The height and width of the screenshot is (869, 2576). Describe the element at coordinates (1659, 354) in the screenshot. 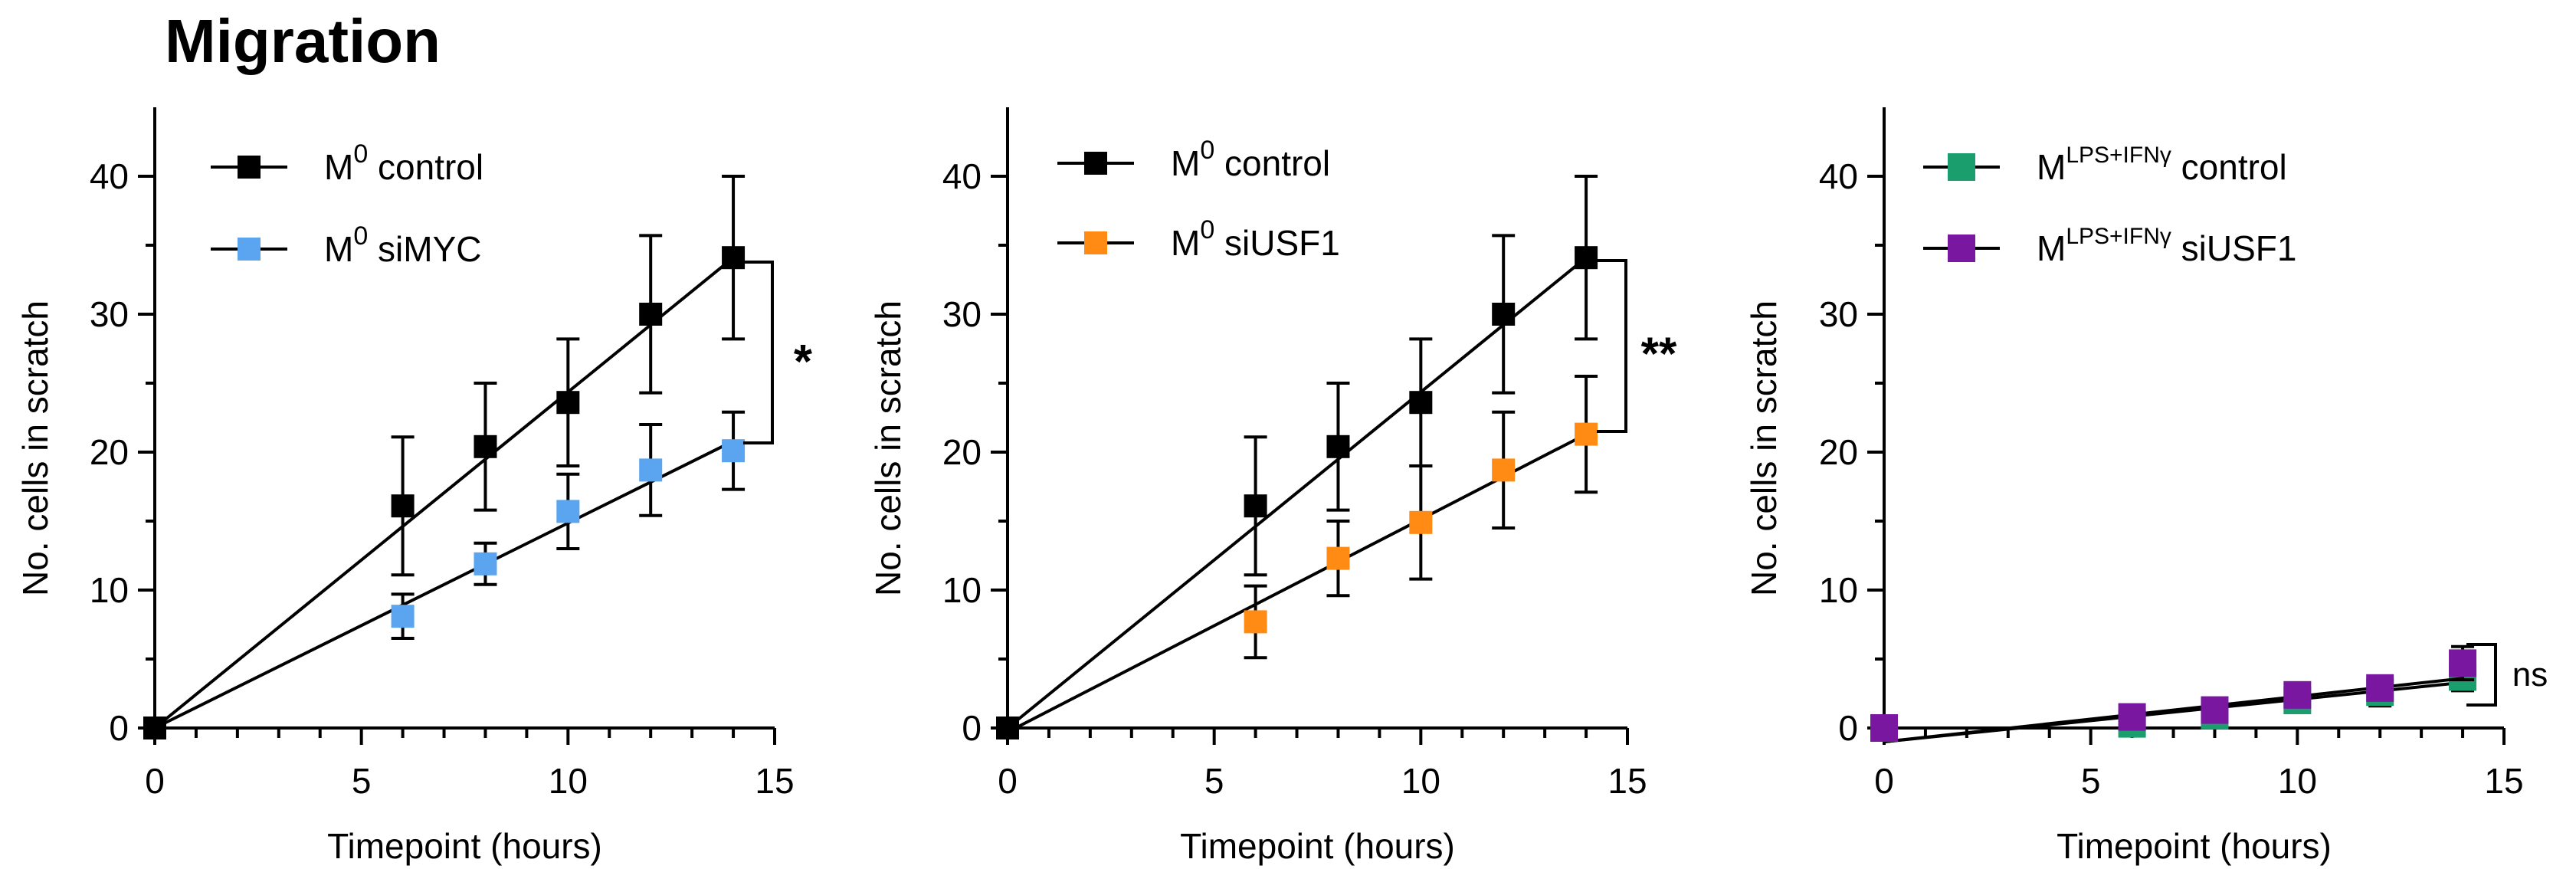

I see `significance-label: **` at that location.